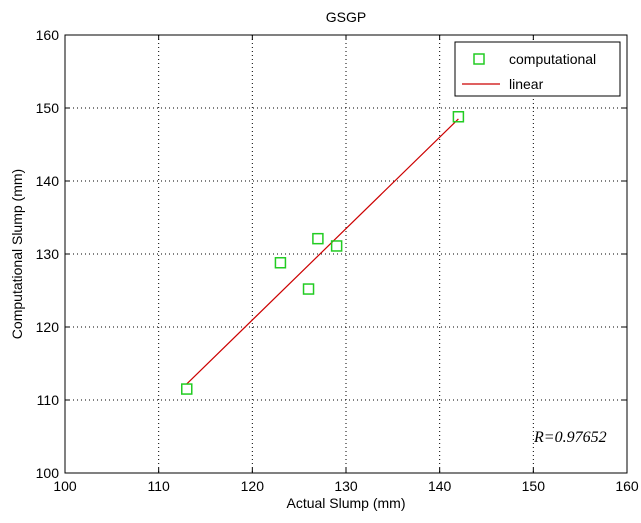 The width and height of the screenshot is (641, 523). What do you see at coordinates (253, 486) in the screenshot?
I see `x-tick-label: 120` at bounding box center [253, 486].